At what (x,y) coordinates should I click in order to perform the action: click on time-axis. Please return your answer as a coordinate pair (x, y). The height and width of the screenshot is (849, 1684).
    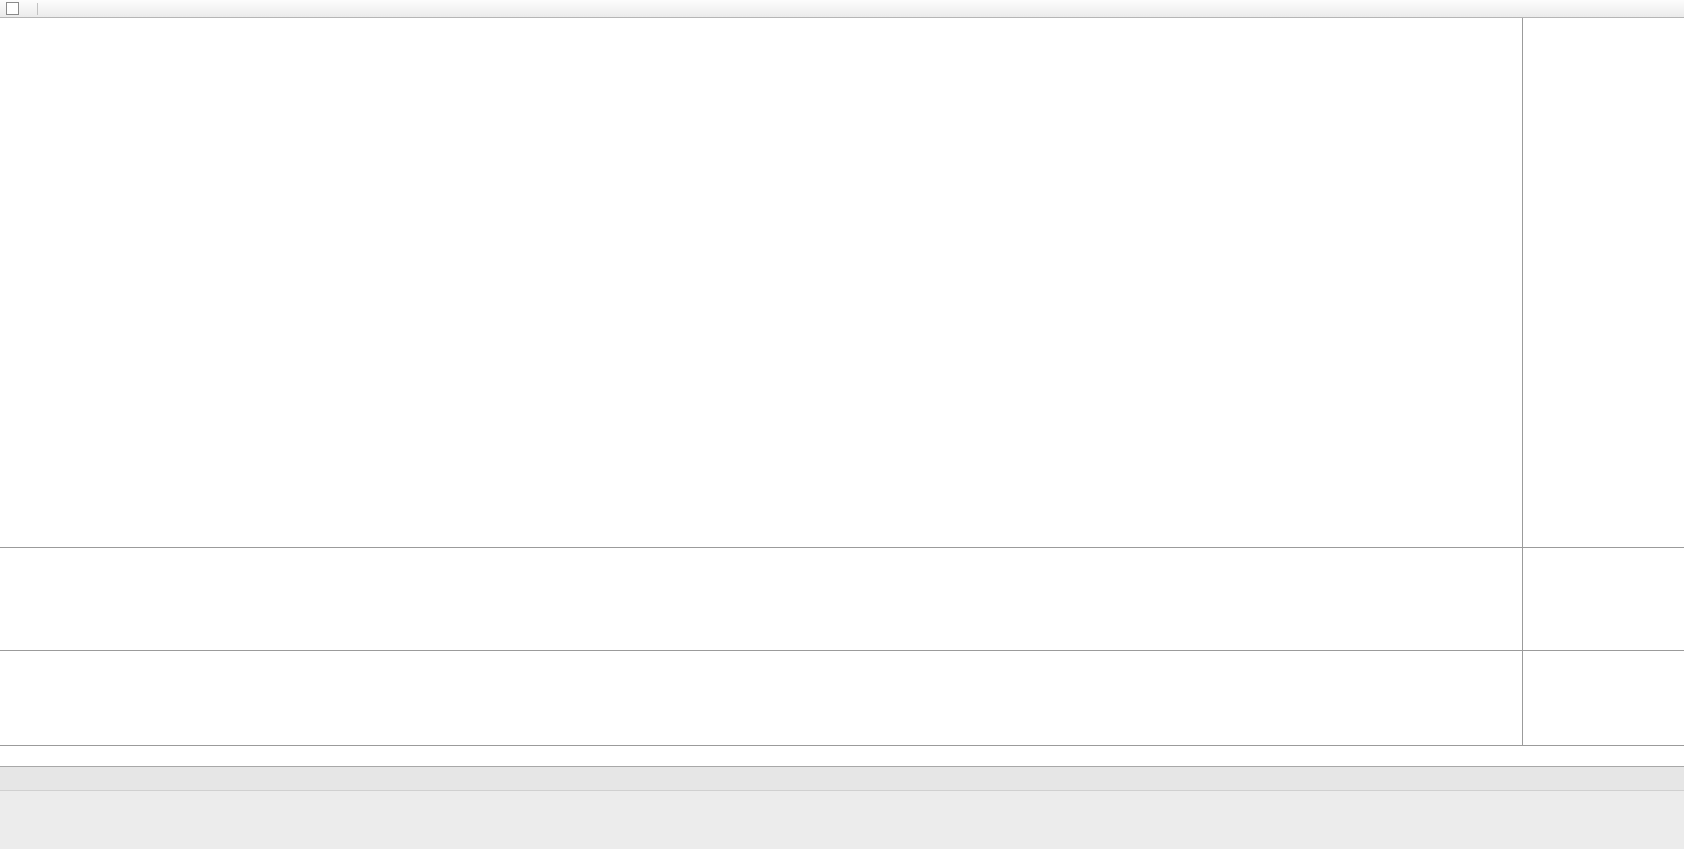
    Looking at the image, I should click on (761, 755).